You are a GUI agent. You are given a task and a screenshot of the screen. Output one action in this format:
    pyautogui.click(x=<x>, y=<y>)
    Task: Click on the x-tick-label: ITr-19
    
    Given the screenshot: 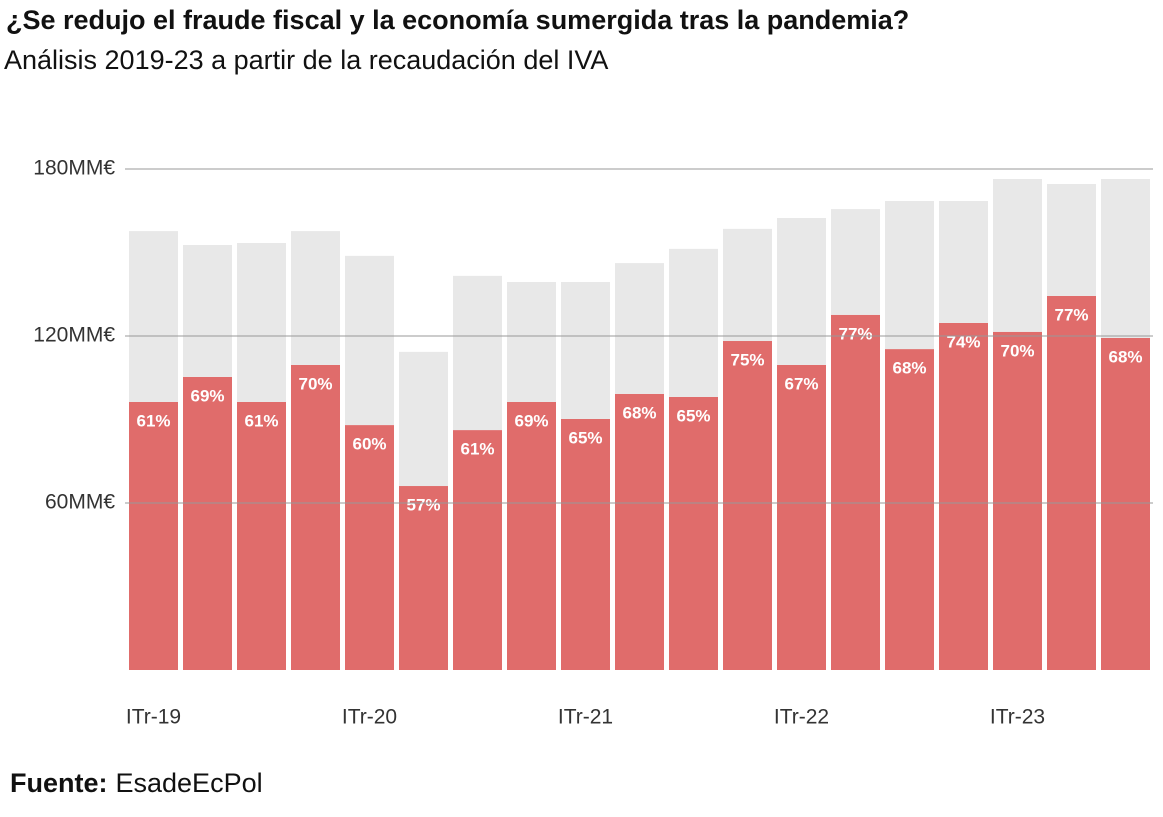 What is the action you would take?
    pyautogui.click(x=153, y=717)
    